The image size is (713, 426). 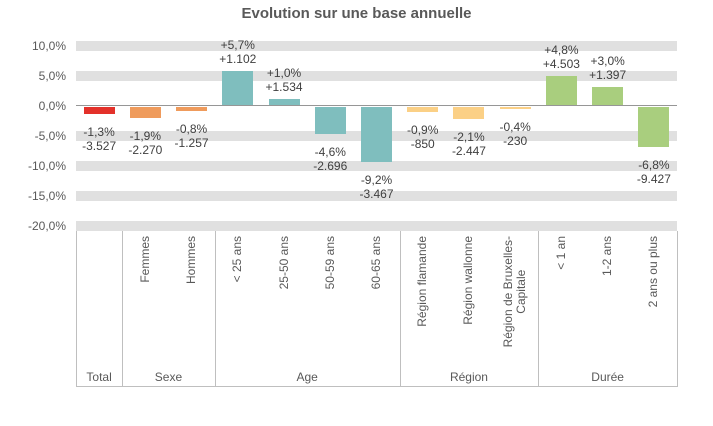 I want to click on category-label: 60-65 ans, so click(x=376, y=263).